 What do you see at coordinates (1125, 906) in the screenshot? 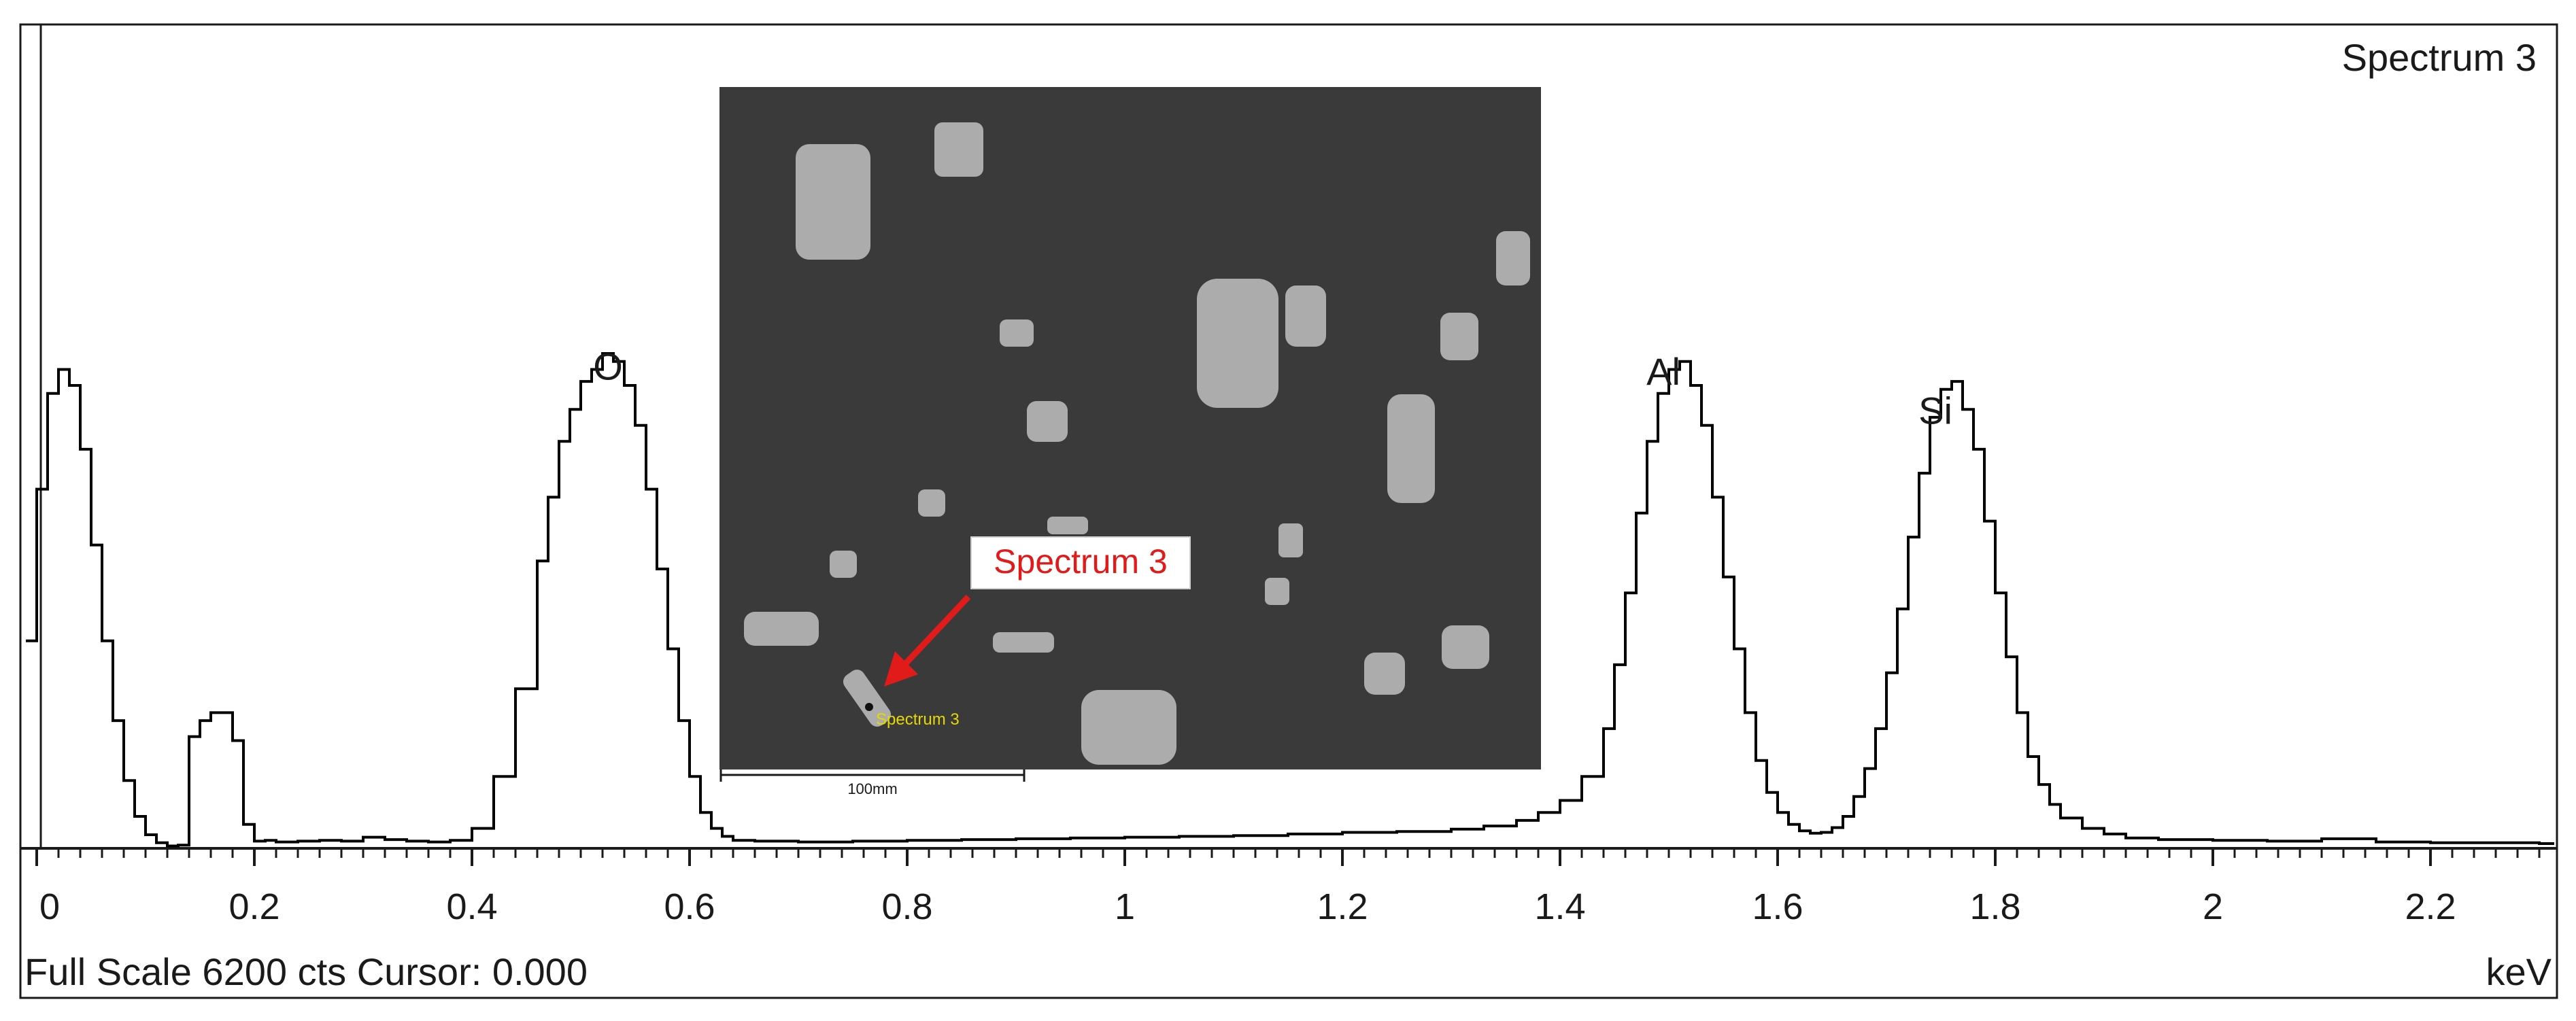
I see `x-tick-label: 1` at bounding box center [1125, 906].